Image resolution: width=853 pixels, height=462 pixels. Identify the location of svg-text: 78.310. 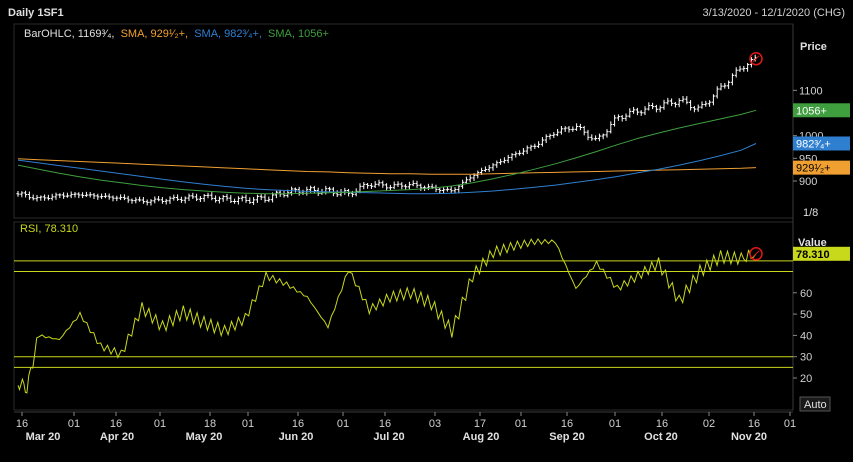
(813, 255).